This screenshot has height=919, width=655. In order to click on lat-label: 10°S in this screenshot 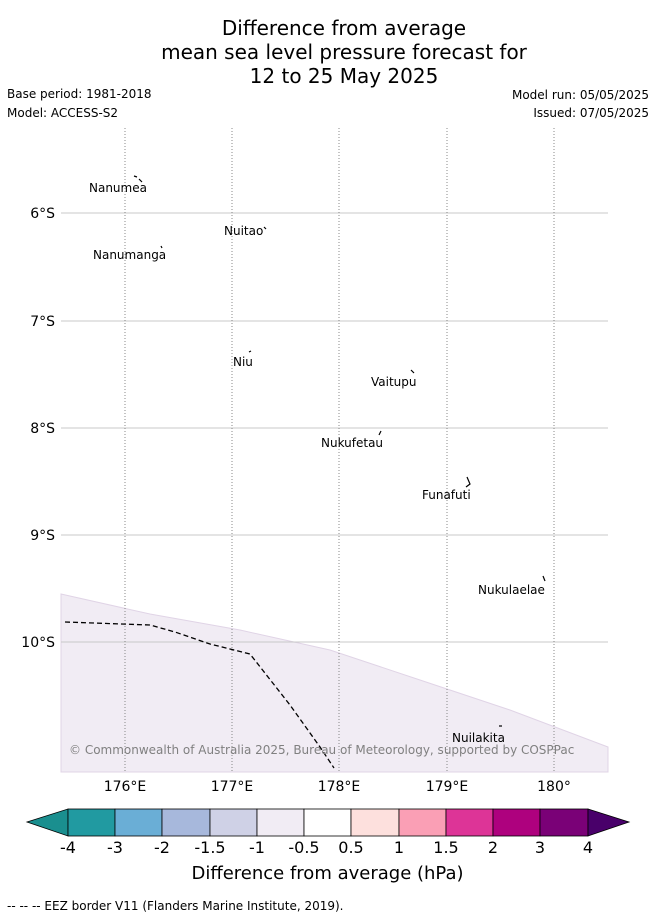, I will do `click(38, 643)`.